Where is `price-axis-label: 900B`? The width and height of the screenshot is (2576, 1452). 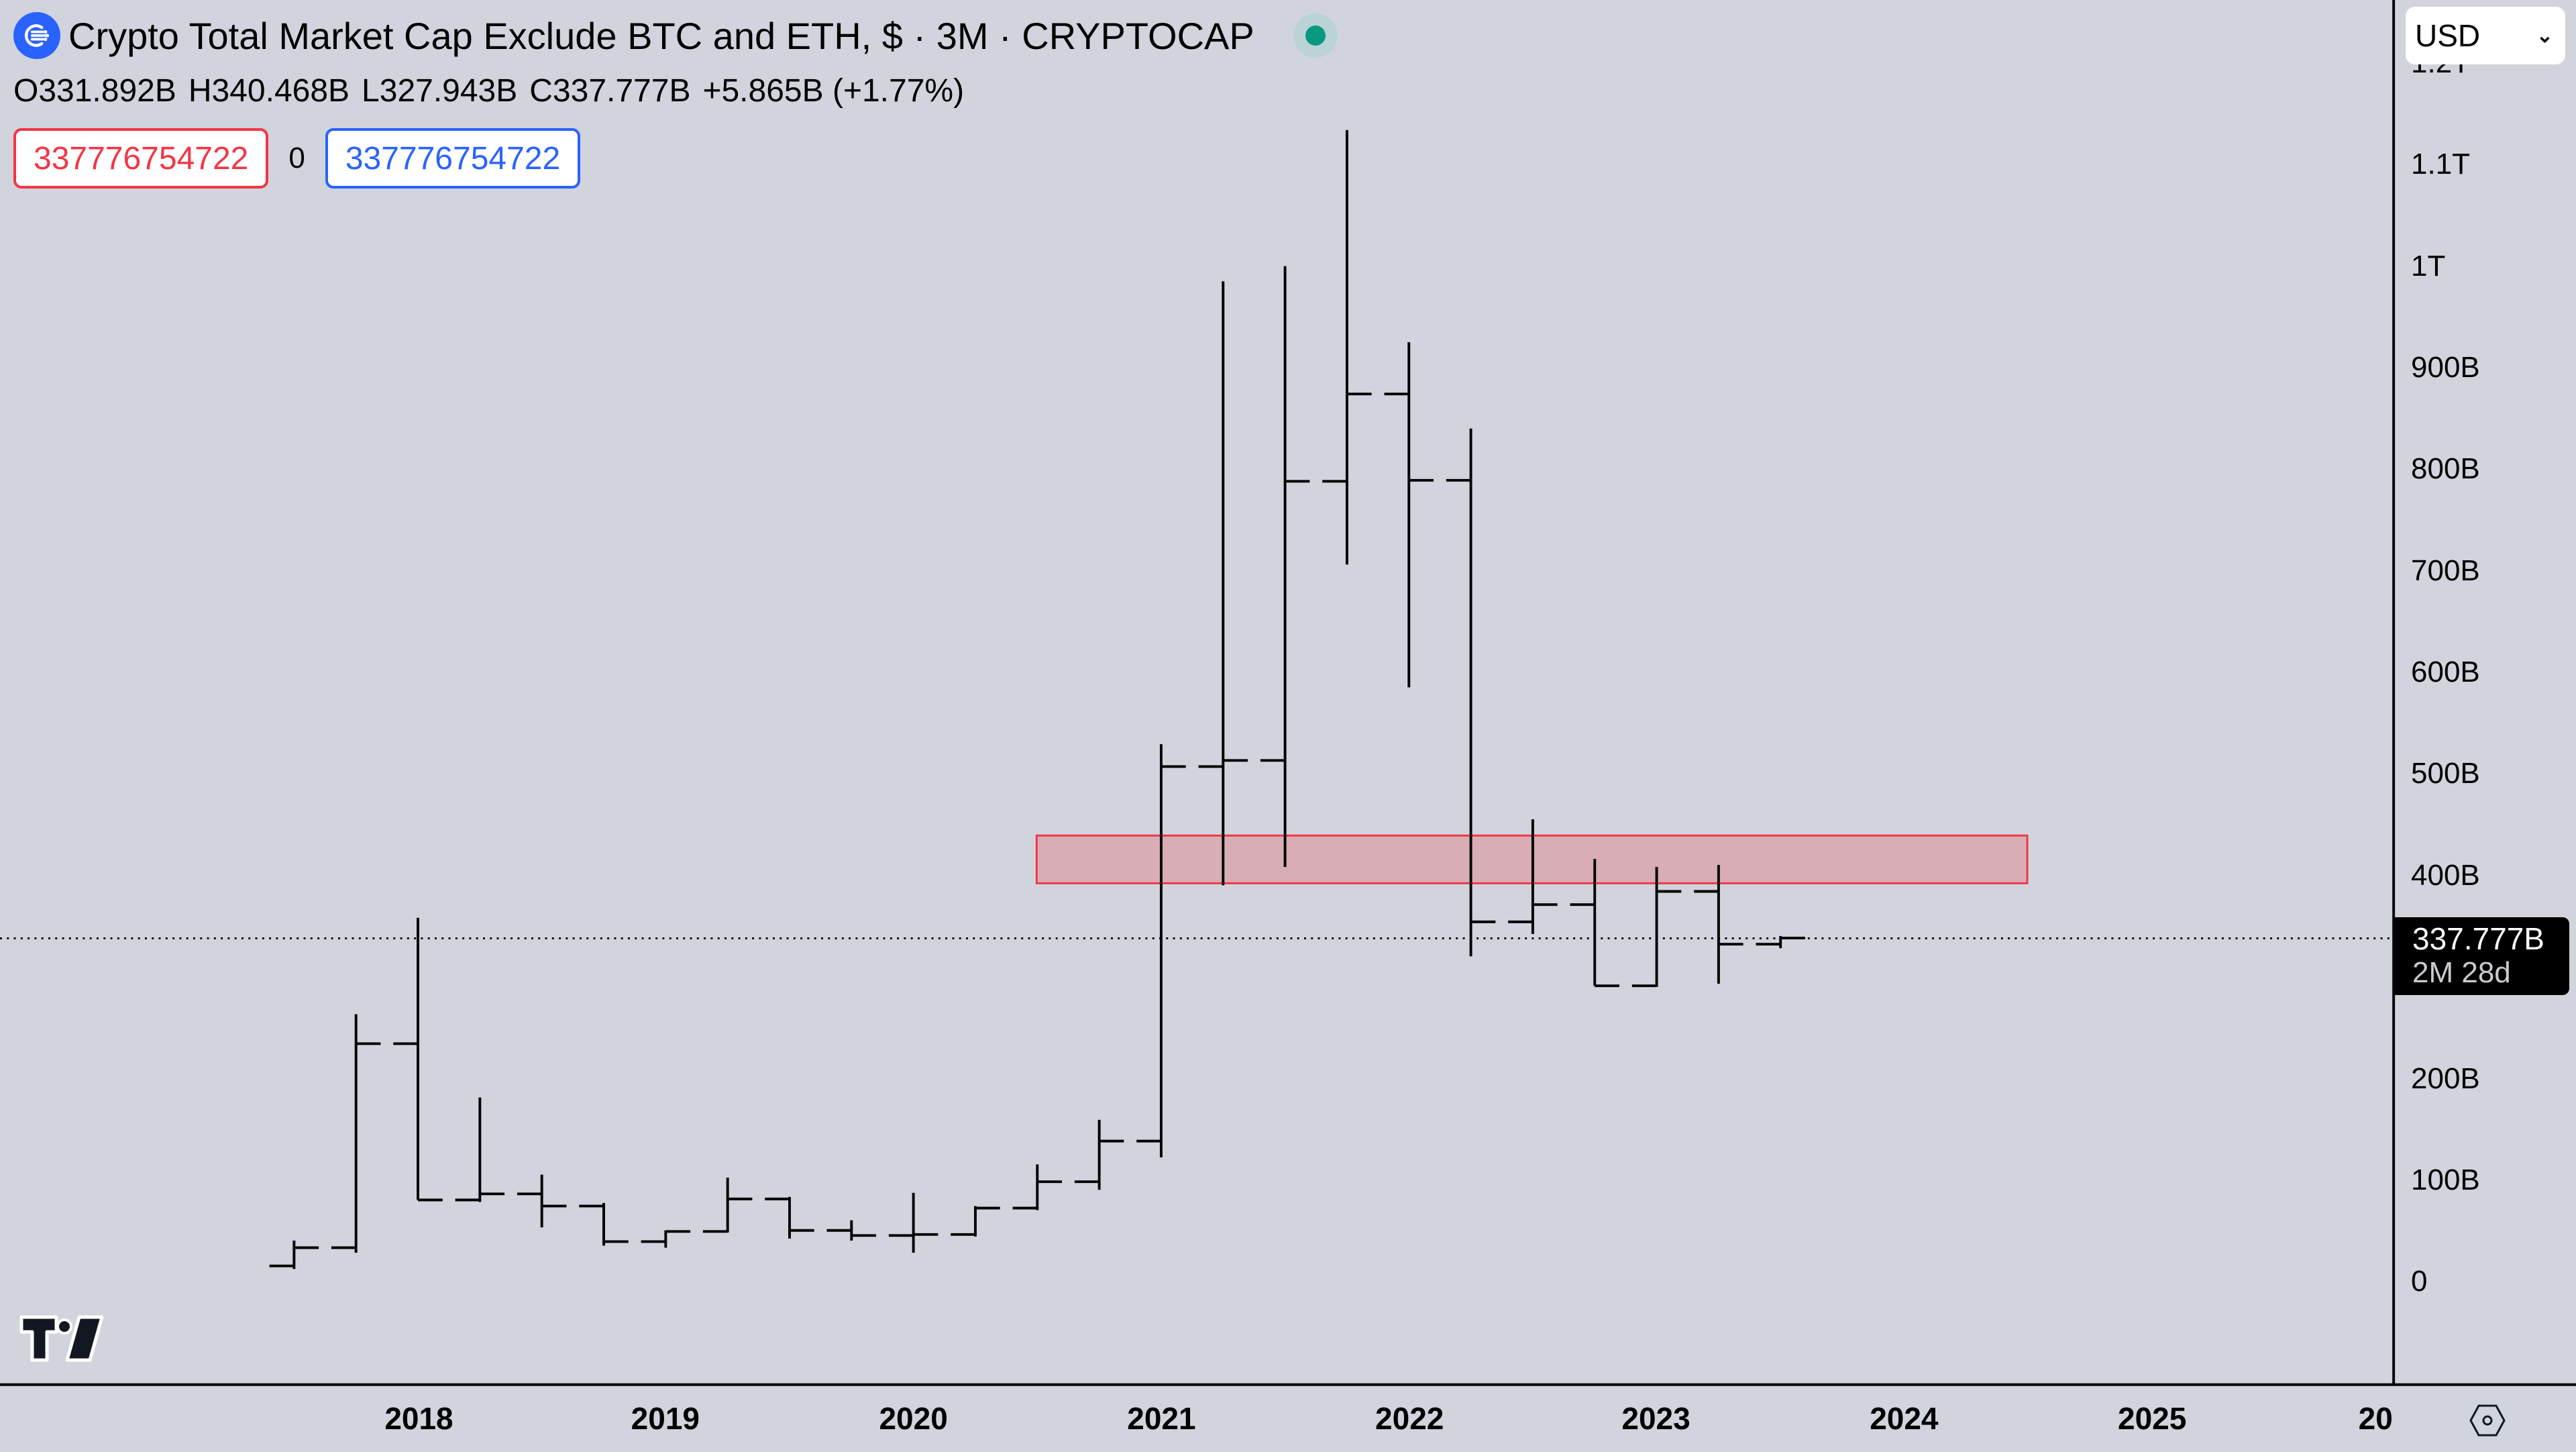
price-axis-label: 900B is located at coordinates (2445, 368).